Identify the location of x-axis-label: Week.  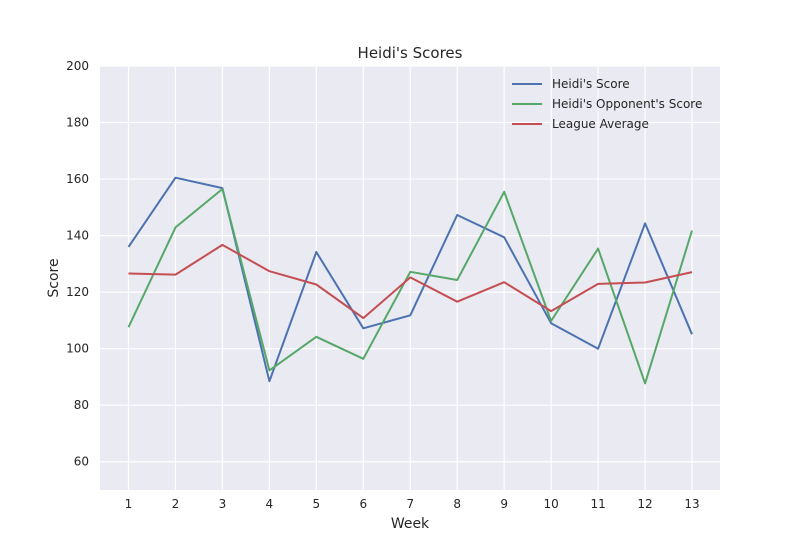
(410, 524).